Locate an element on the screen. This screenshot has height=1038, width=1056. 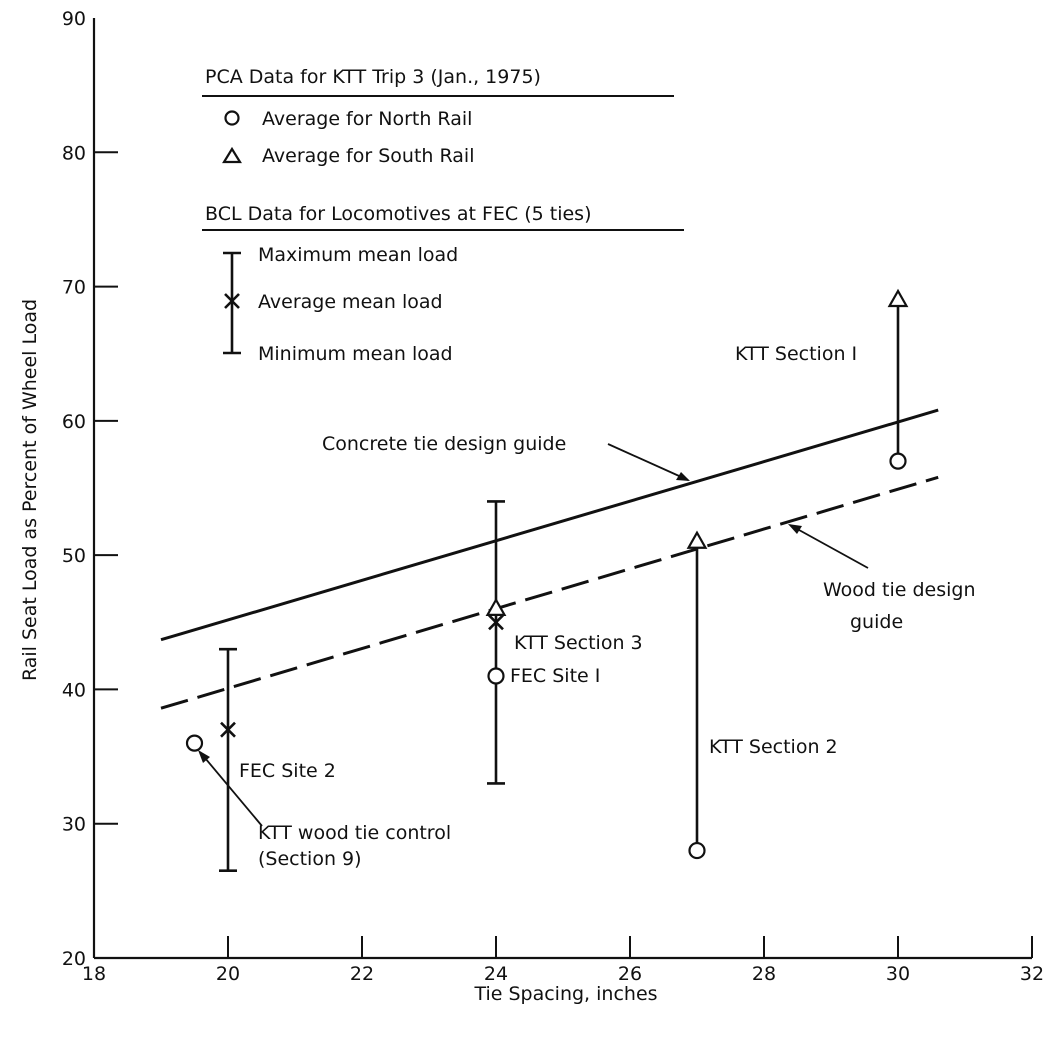
concrete-guide-pointer is located at coordinates (648, 462).